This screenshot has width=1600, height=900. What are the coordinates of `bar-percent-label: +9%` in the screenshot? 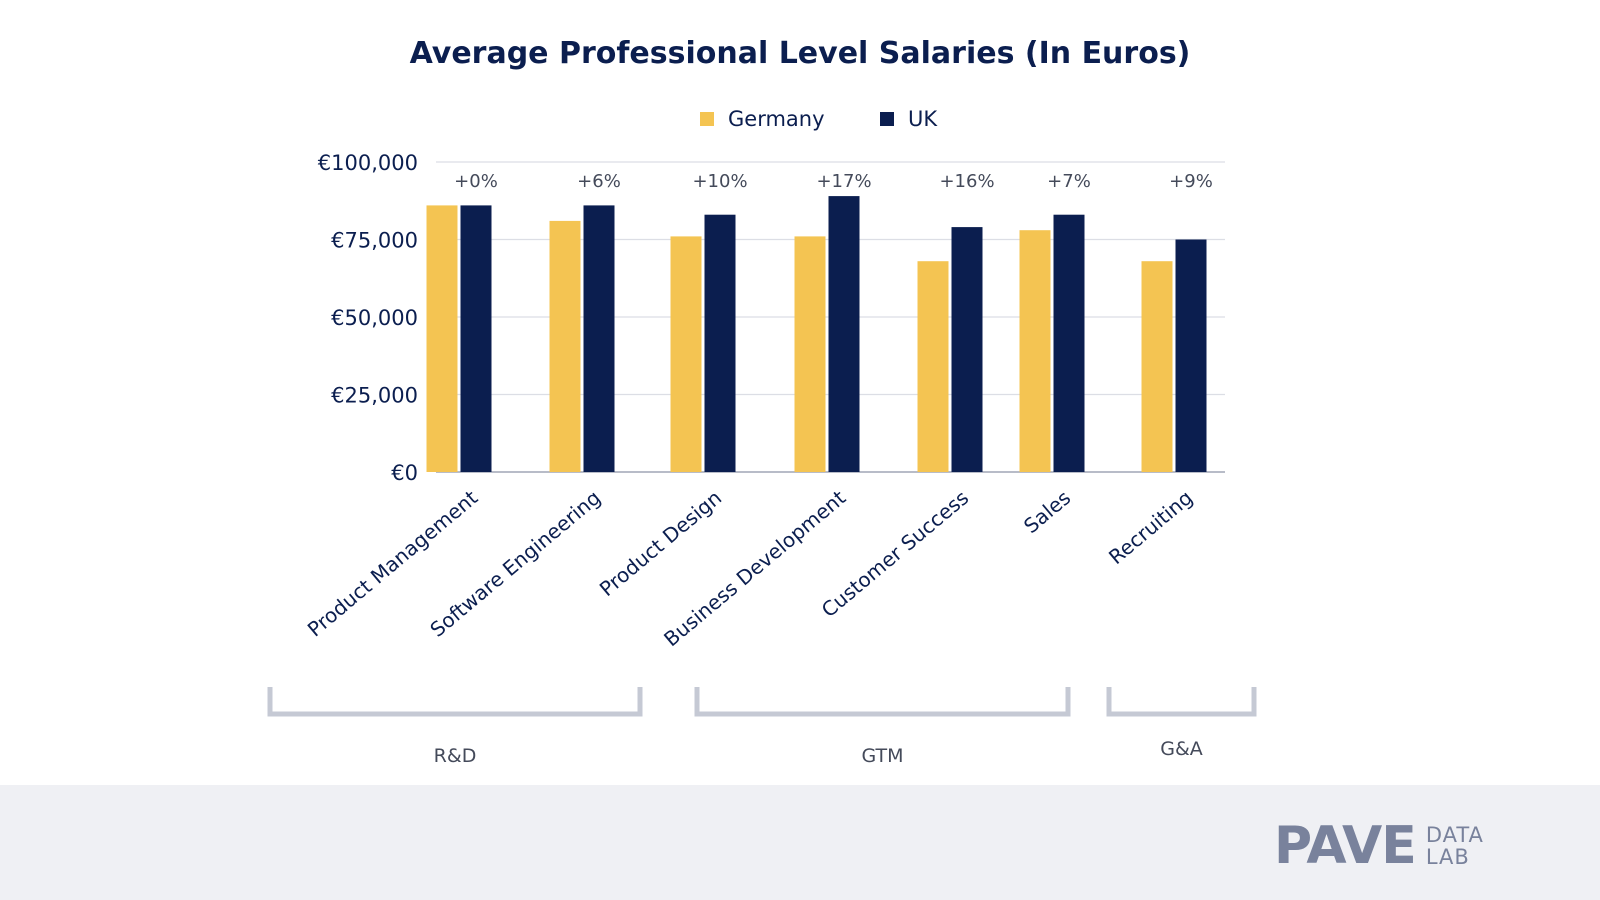 It's located at (1191, 181).